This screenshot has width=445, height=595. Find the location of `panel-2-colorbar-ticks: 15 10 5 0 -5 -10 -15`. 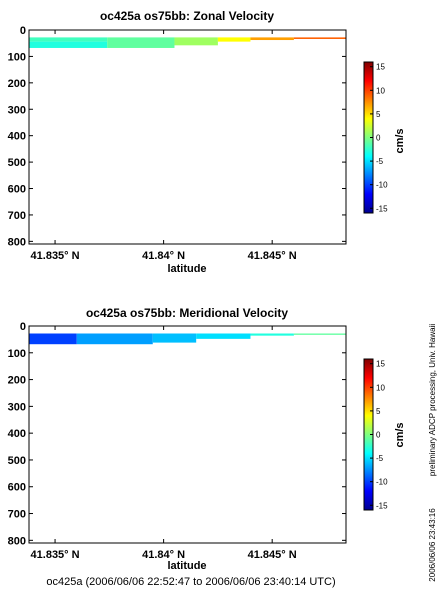

panel-2-colorbar-ticks: 15 10 5 0 -5 -10 -15 is located at coordinates (379, 435).